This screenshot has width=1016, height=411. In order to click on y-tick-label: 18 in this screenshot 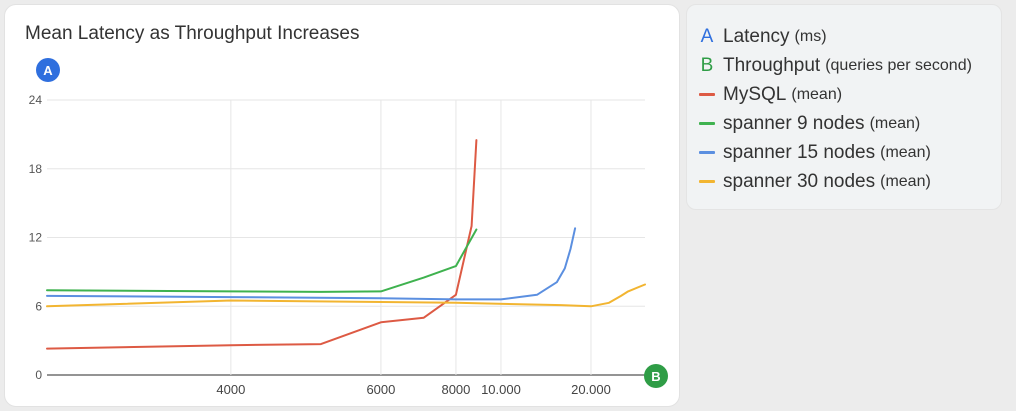, I will do `click(36, 169)`.